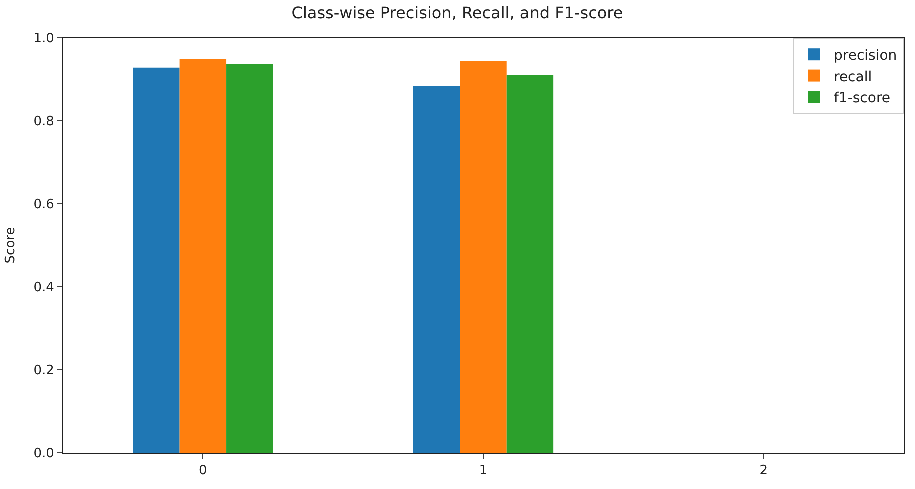  I want to click on y-tick-label: 1.0, so click(44, 39).